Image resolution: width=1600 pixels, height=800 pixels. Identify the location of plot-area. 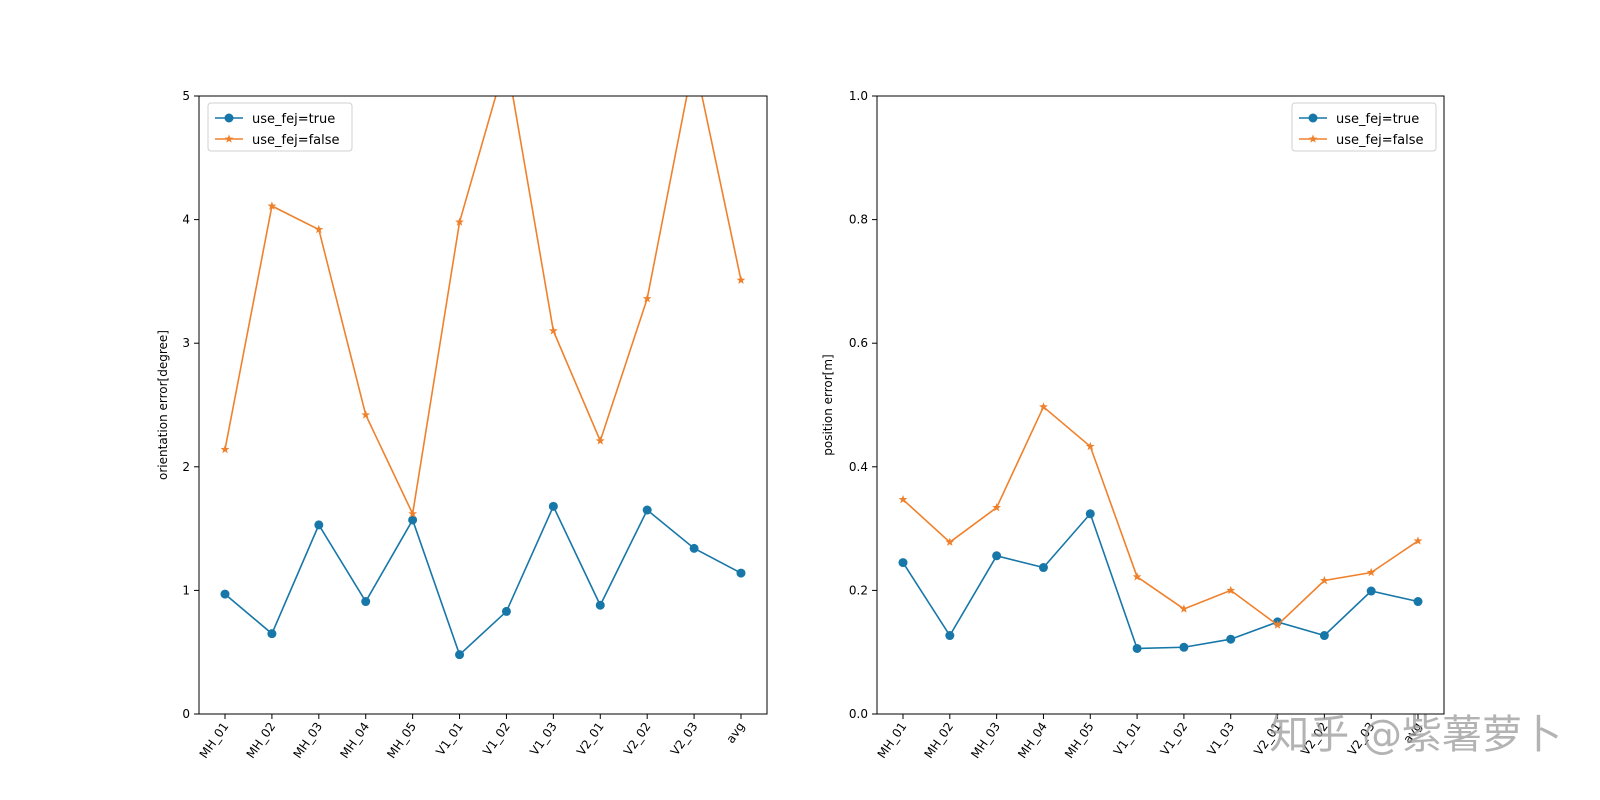
(1160, 527).